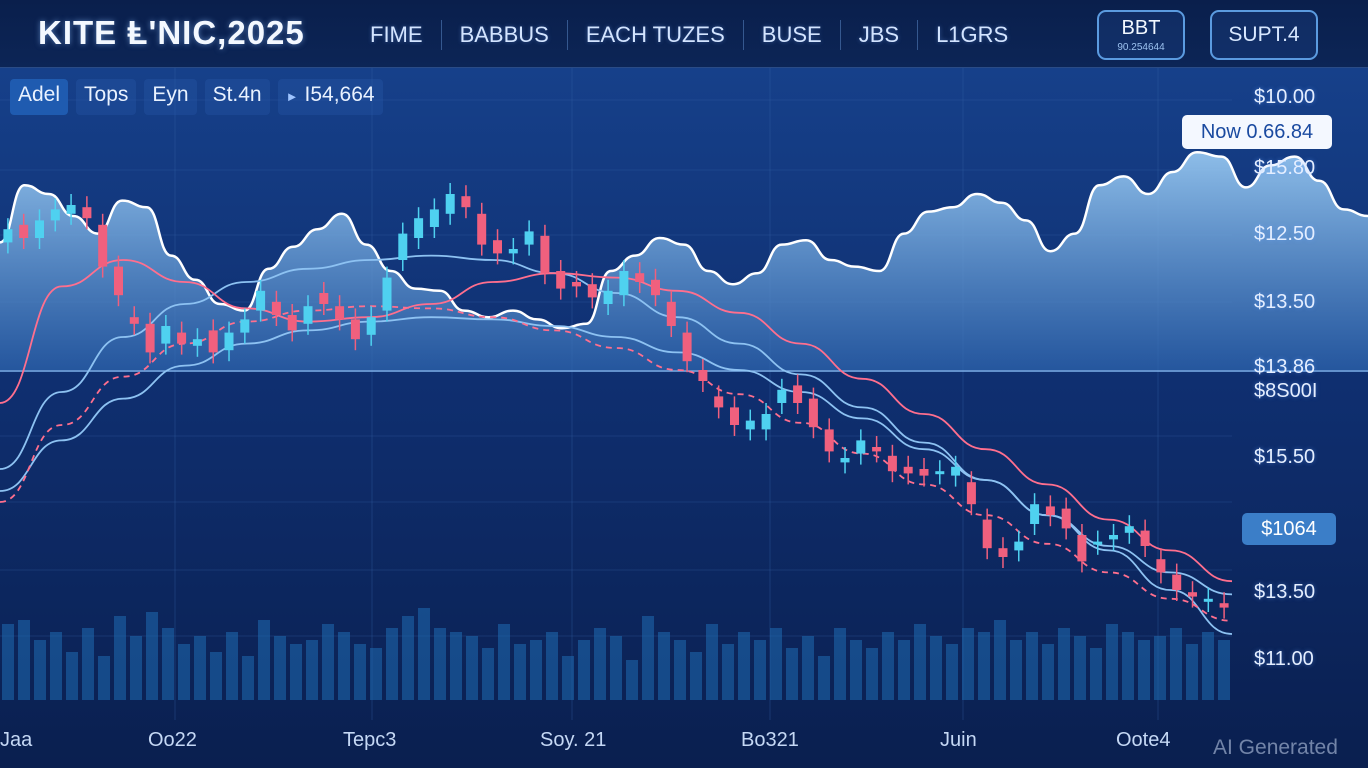 Image resolution: width=1368 pixels, height=768 pixels. What do you see at coordinates (1141, 35) in the screenshot?
I see `bbt-button: BBT 90.254644` at bounding box center [1141, 35].